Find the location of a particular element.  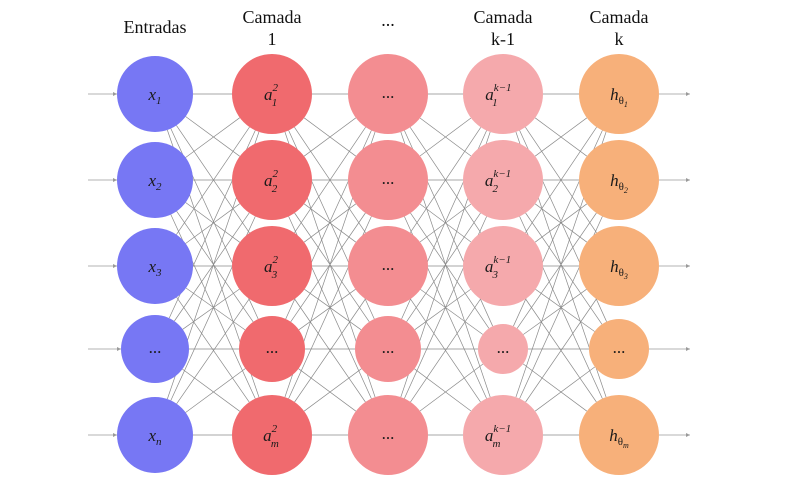

neuron-label: ak−1 3 is located at coordinates (498, 267).